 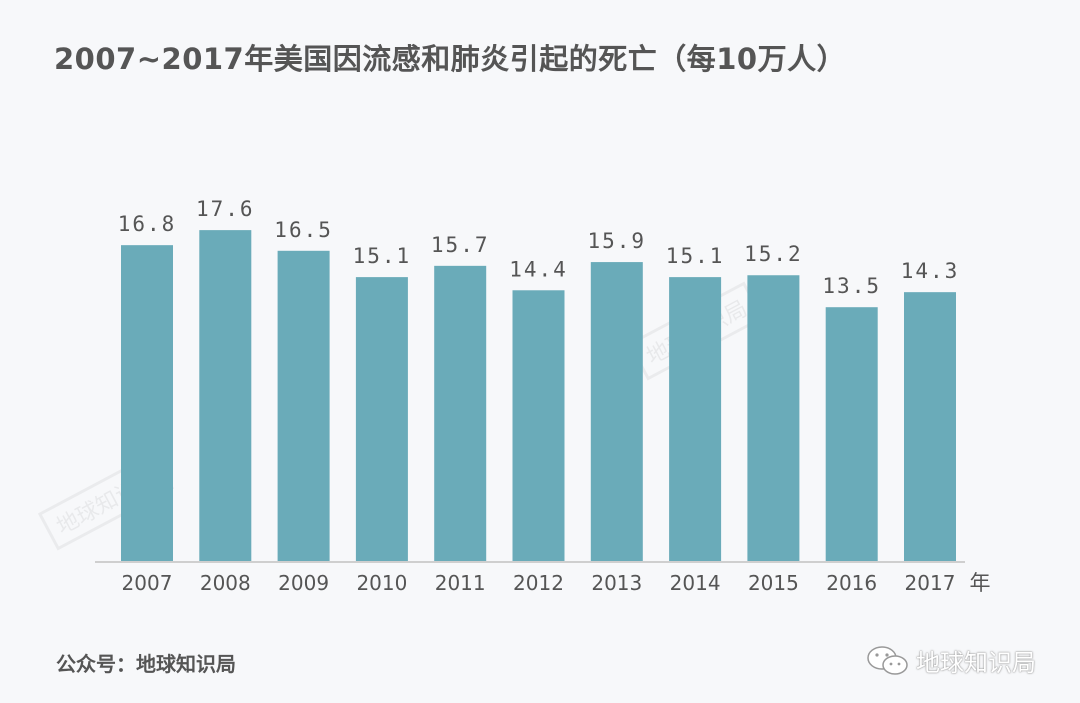 What do you see at coordinates (225, 209) in the screenshot?
I see `data-label: 17.6` at bounding box center [225, 209].